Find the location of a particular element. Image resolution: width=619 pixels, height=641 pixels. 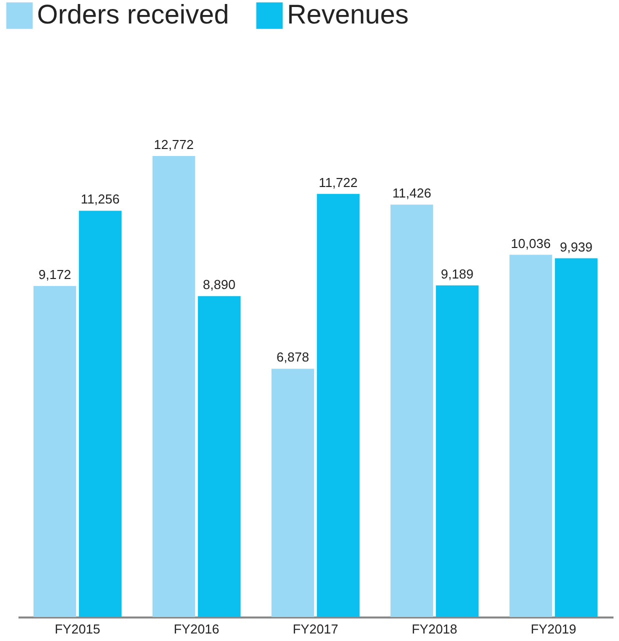

data-label: 11,256 is located at coordinates (100, 199).